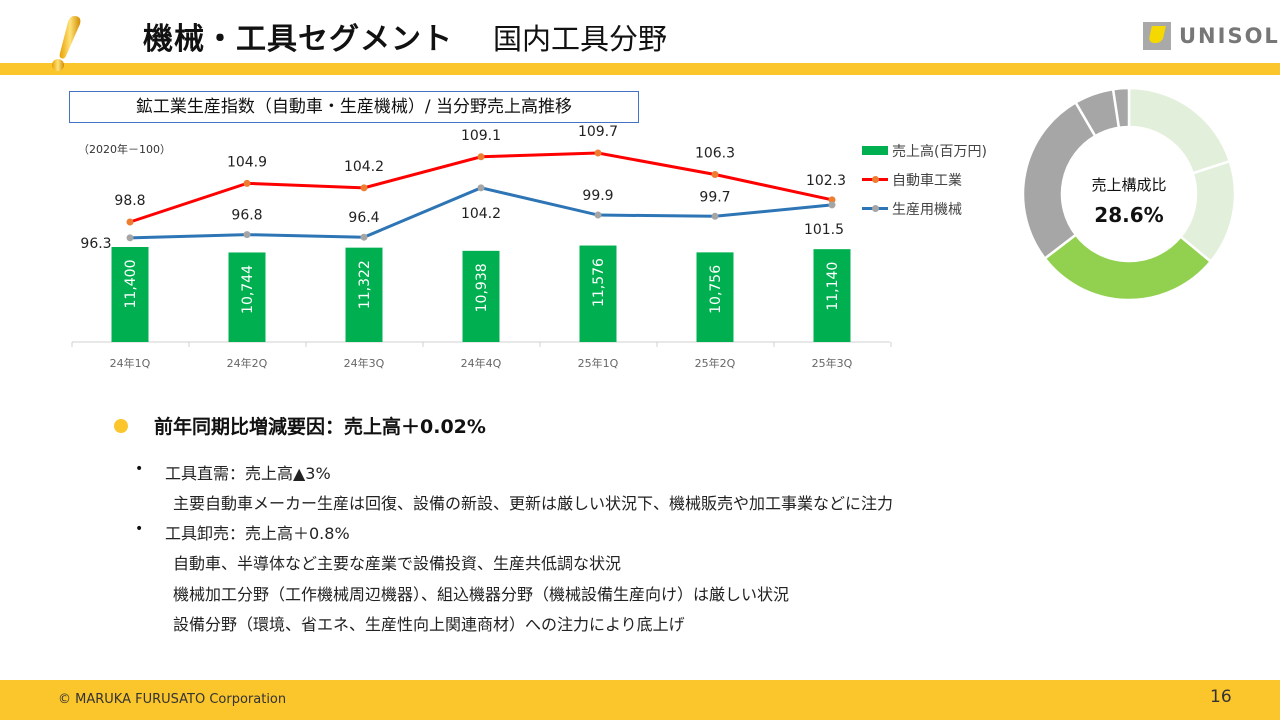 This screenshot has height=720, width=1280. What do you see at coordinates (640, 700) in the screenshot?
I see `footer-bar` at bounding box center [640, 700].